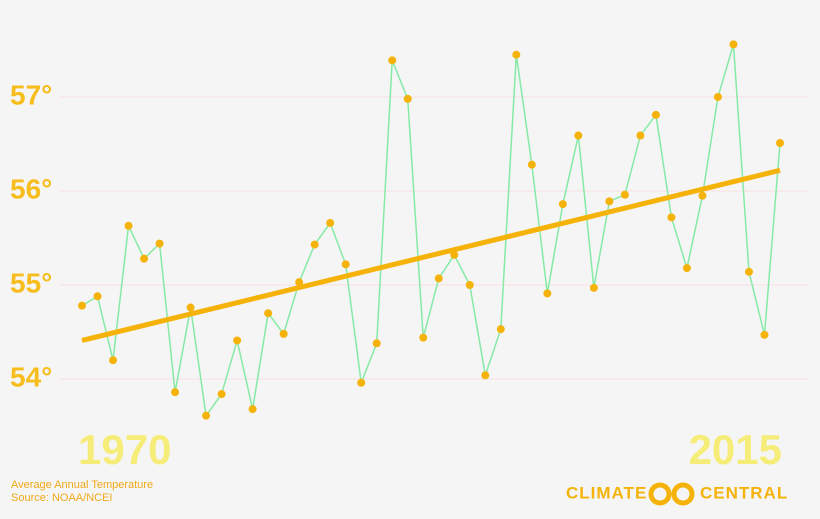  What do you see at coordinates (31, 282) in the screenshot?
I see `y-tick-label: 55°` at bounding box center [31, 282].